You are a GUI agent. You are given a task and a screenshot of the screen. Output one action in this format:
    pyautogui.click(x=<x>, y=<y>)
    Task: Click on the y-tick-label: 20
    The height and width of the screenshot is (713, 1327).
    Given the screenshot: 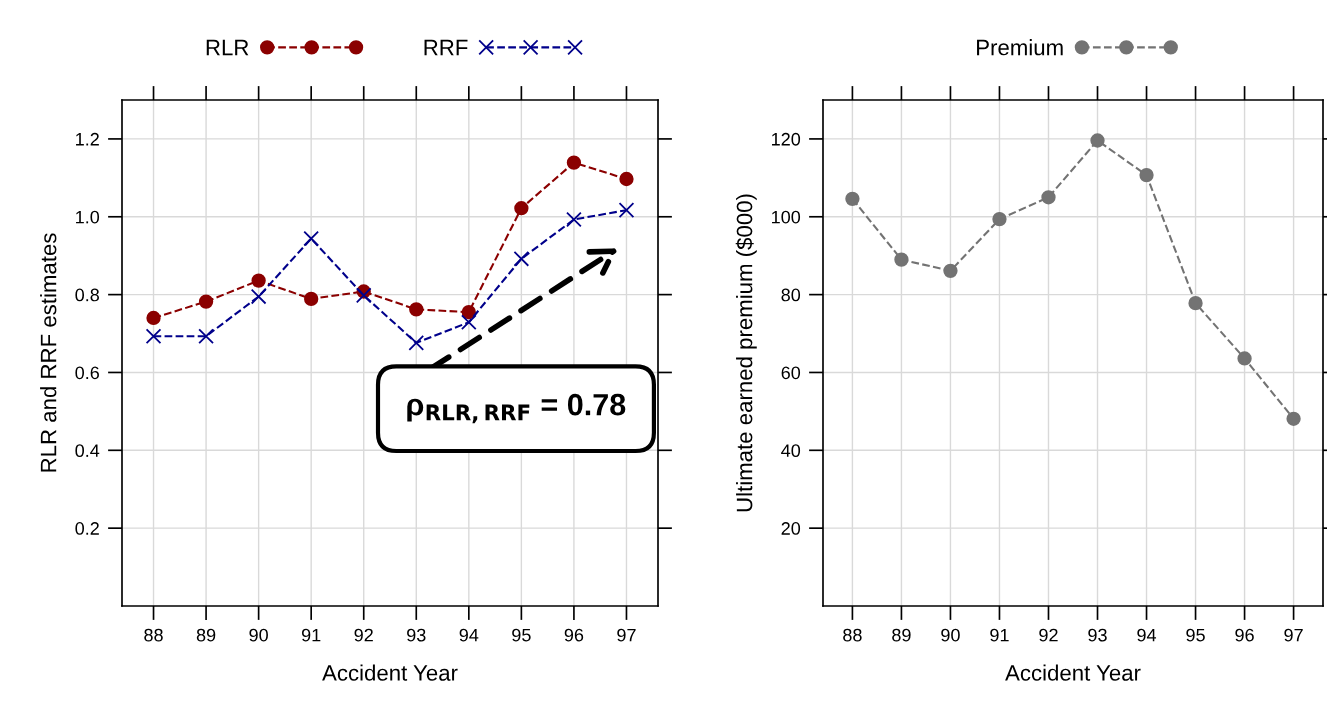 What is the action you would take?
    pyautogui.click(x=791, y=528)
    